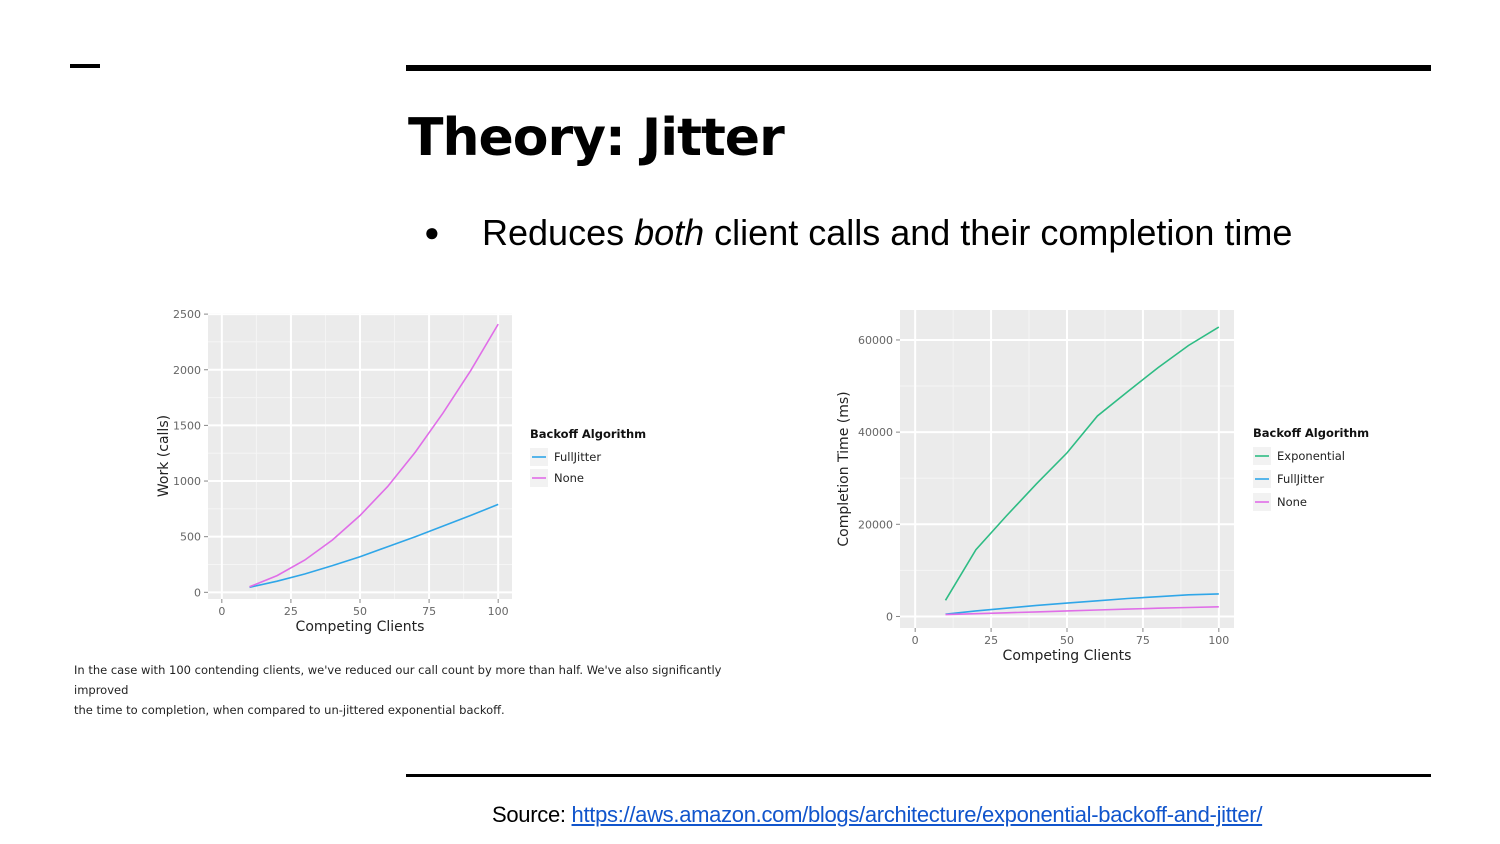 This screenshot has height=844, width=1500. What do you see at coordinates (669, 232) in the screenshot?
I see `bullet-emphasis: both` at bounding box center [669, 232].